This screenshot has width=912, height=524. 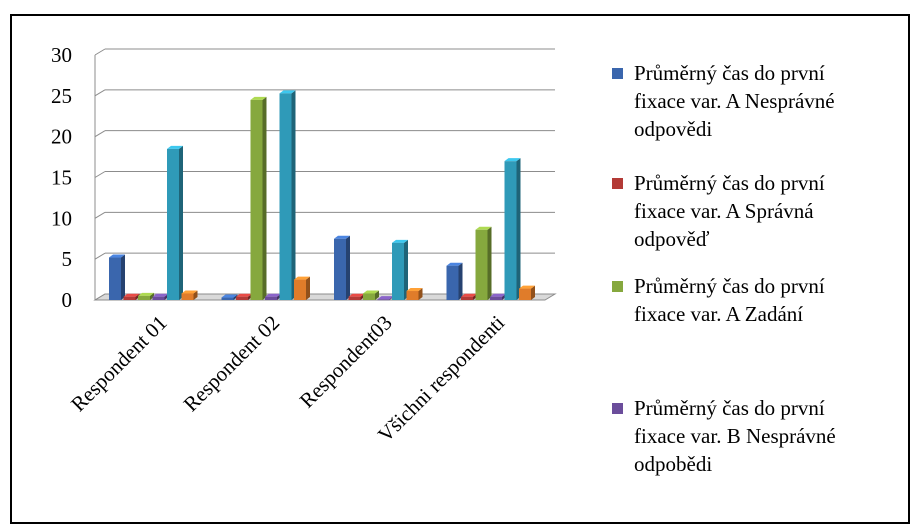 What do you see at coordinates (729, 408) in the screenshot?
I see `legend-label: Průměrný čas do první` at bounding box center [729, 408].